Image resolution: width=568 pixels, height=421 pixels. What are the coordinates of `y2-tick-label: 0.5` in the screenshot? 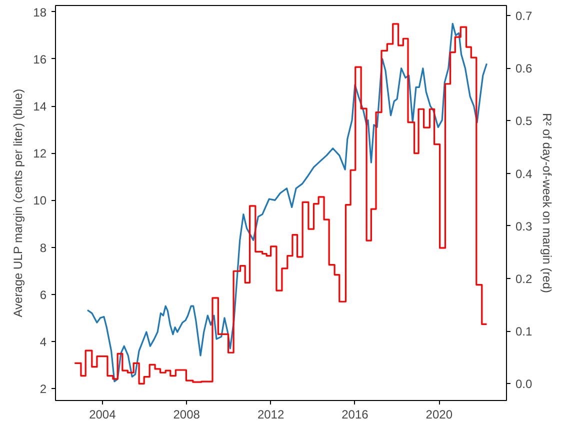 It's located at (524, 121).